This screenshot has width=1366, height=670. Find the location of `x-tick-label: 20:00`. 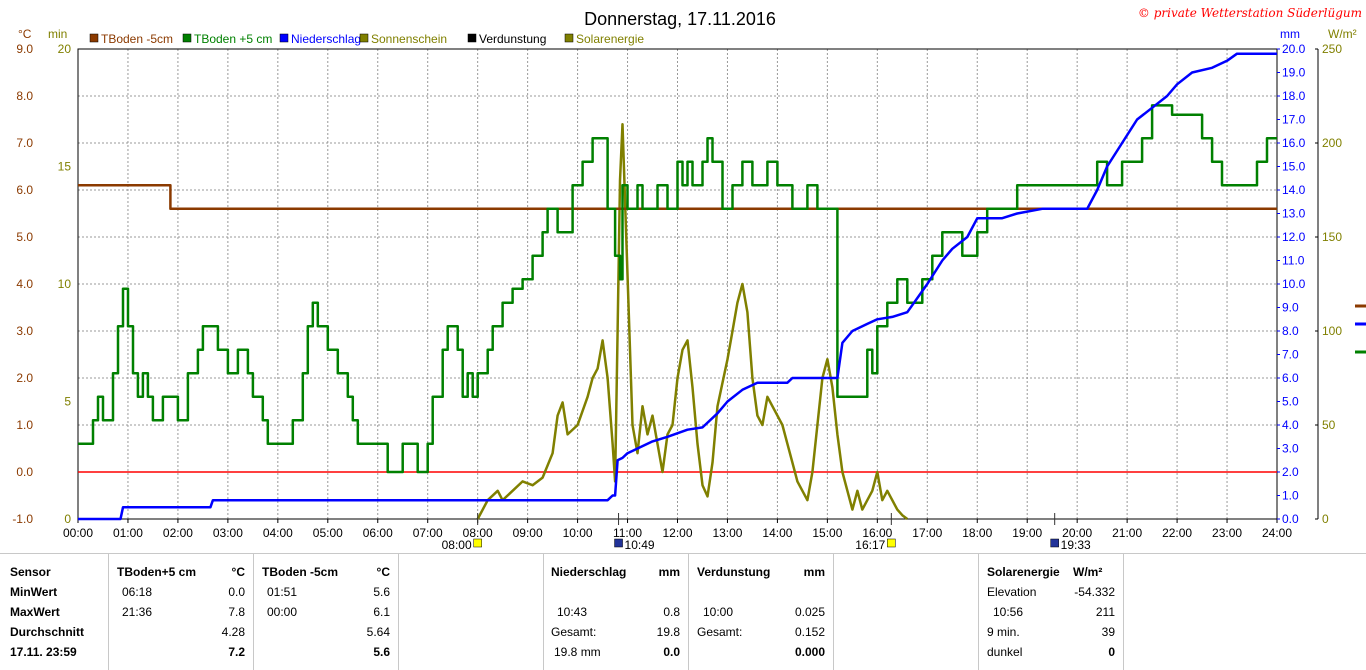

x-tick-label: 20:00 is located at coordinates (1077, 533).